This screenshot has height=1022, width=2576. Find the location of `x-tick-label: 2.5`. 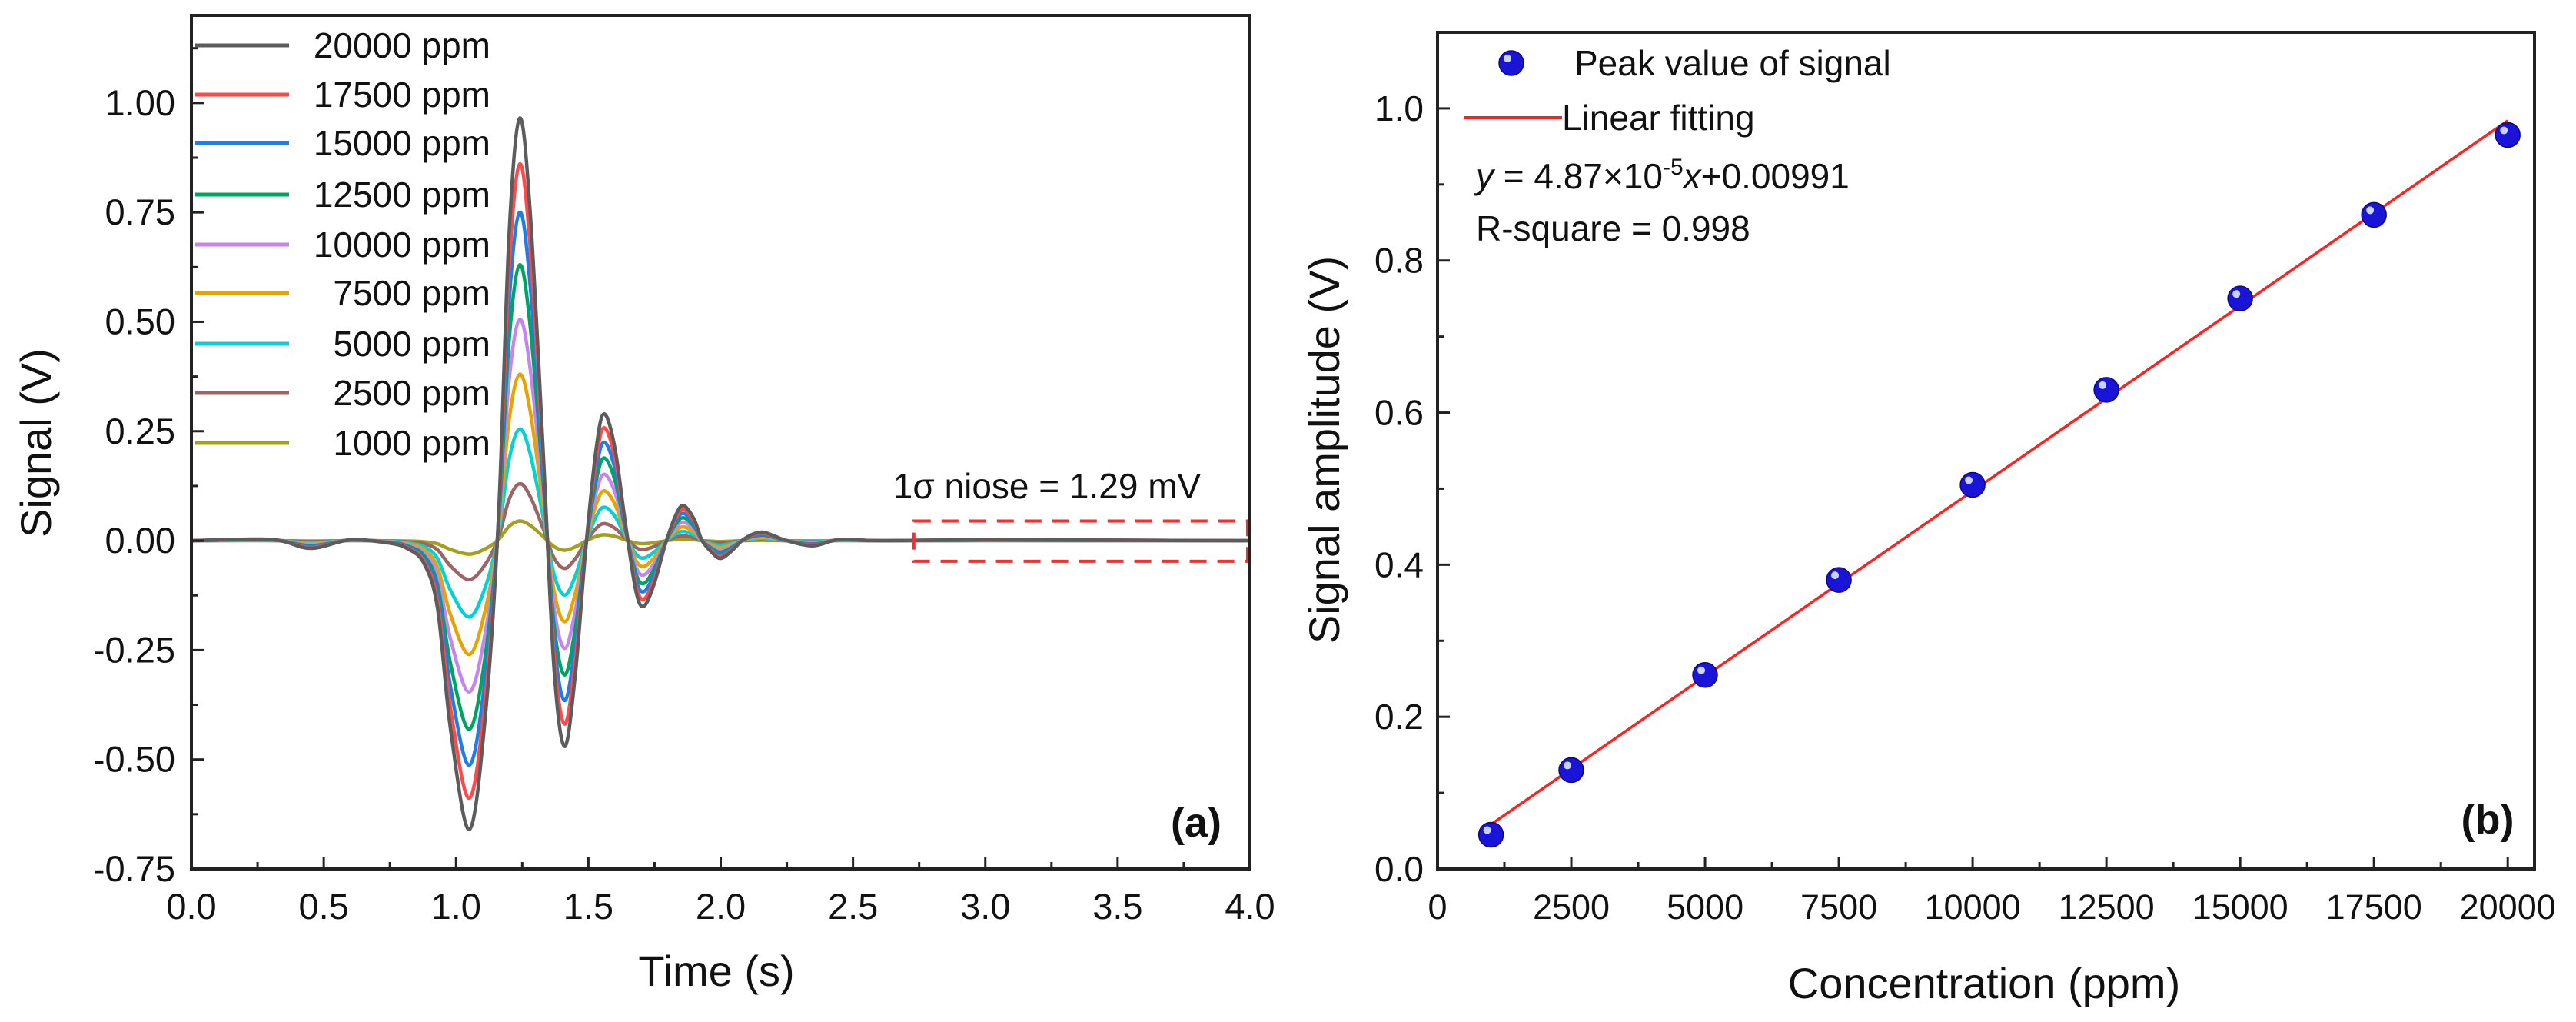

x-tick-label: 2.5 is located at coordinates (853, 906).